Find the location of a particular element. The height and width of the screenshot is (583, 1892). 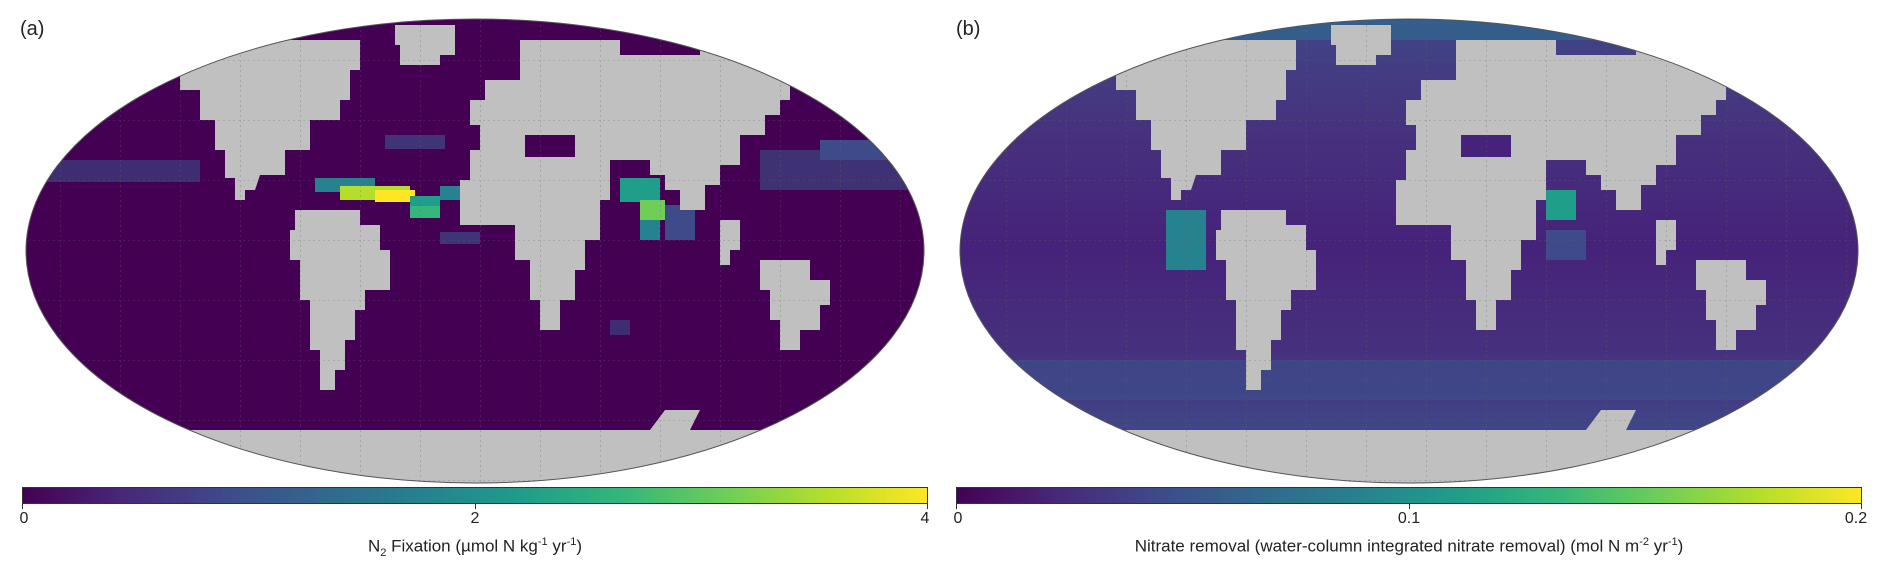

colorbar-a-title: N2 Fixation (µmol N kg-1 yr-1) is located at coordinates (475, 548).